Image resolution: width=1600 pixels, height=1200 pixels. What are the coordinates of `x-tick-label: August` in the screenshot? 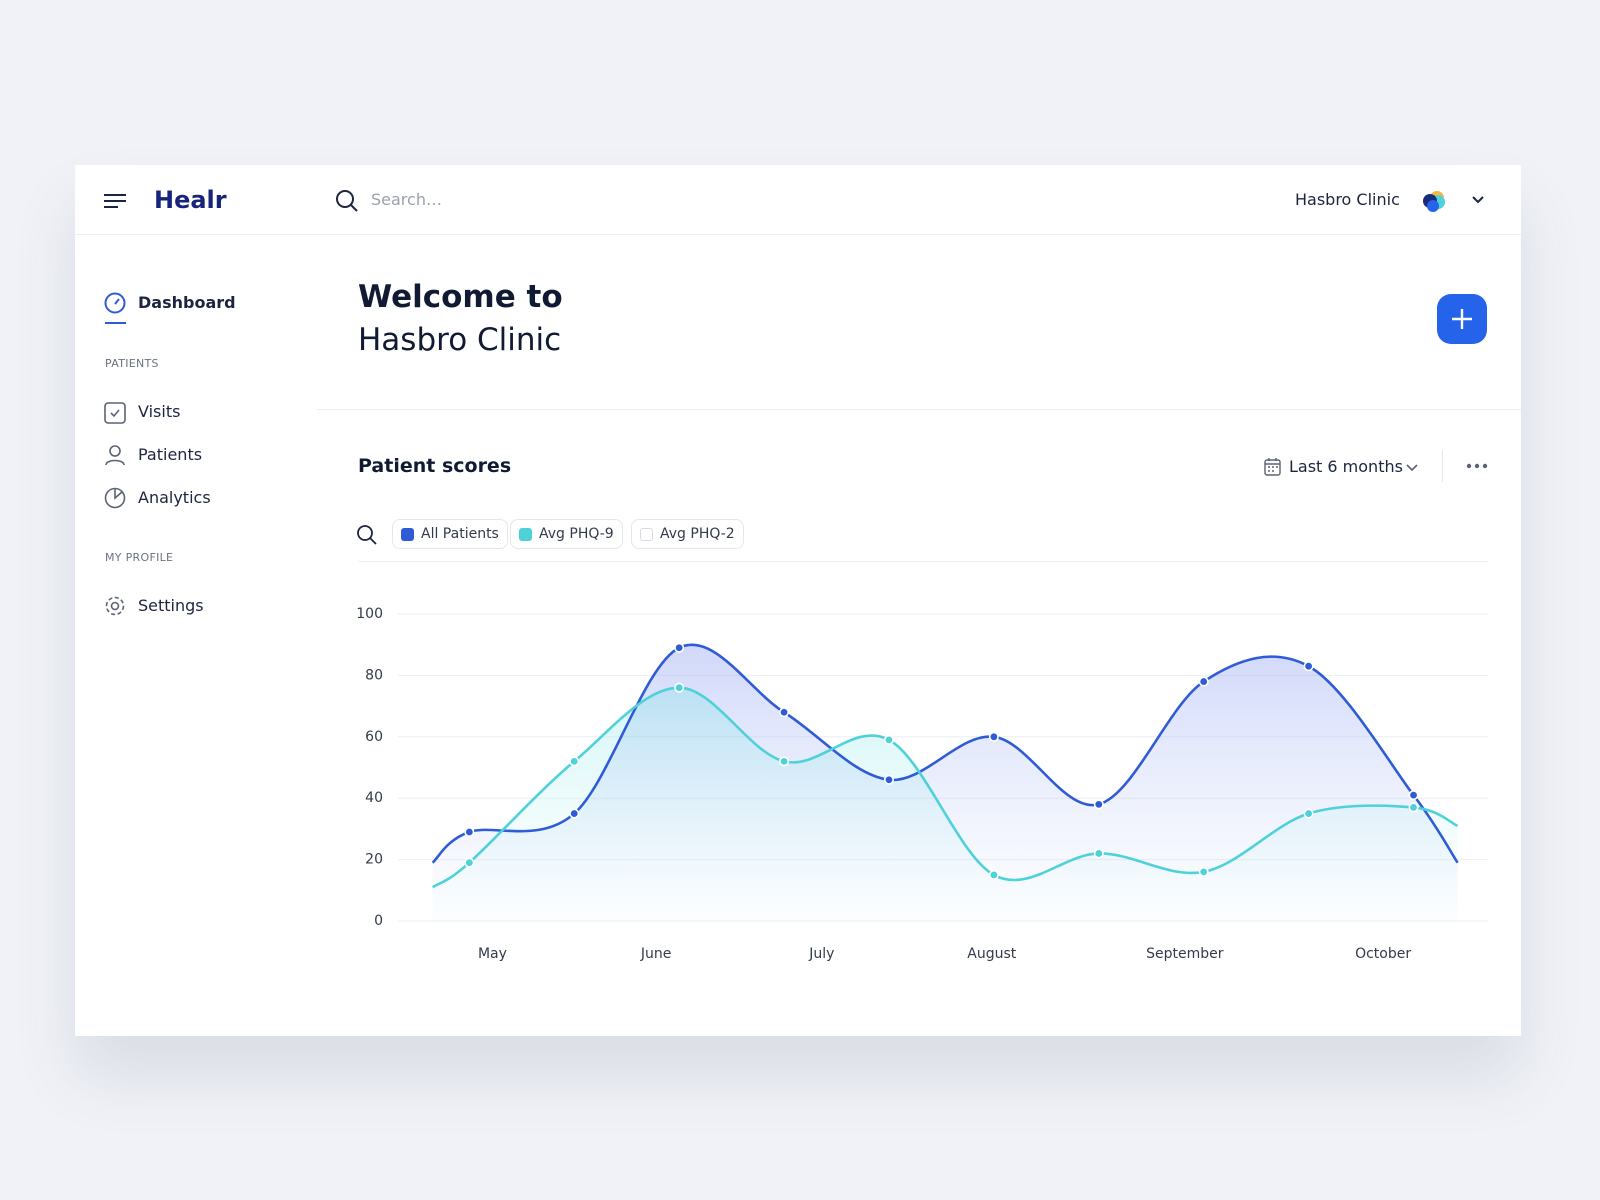 It's located at (992, 954).